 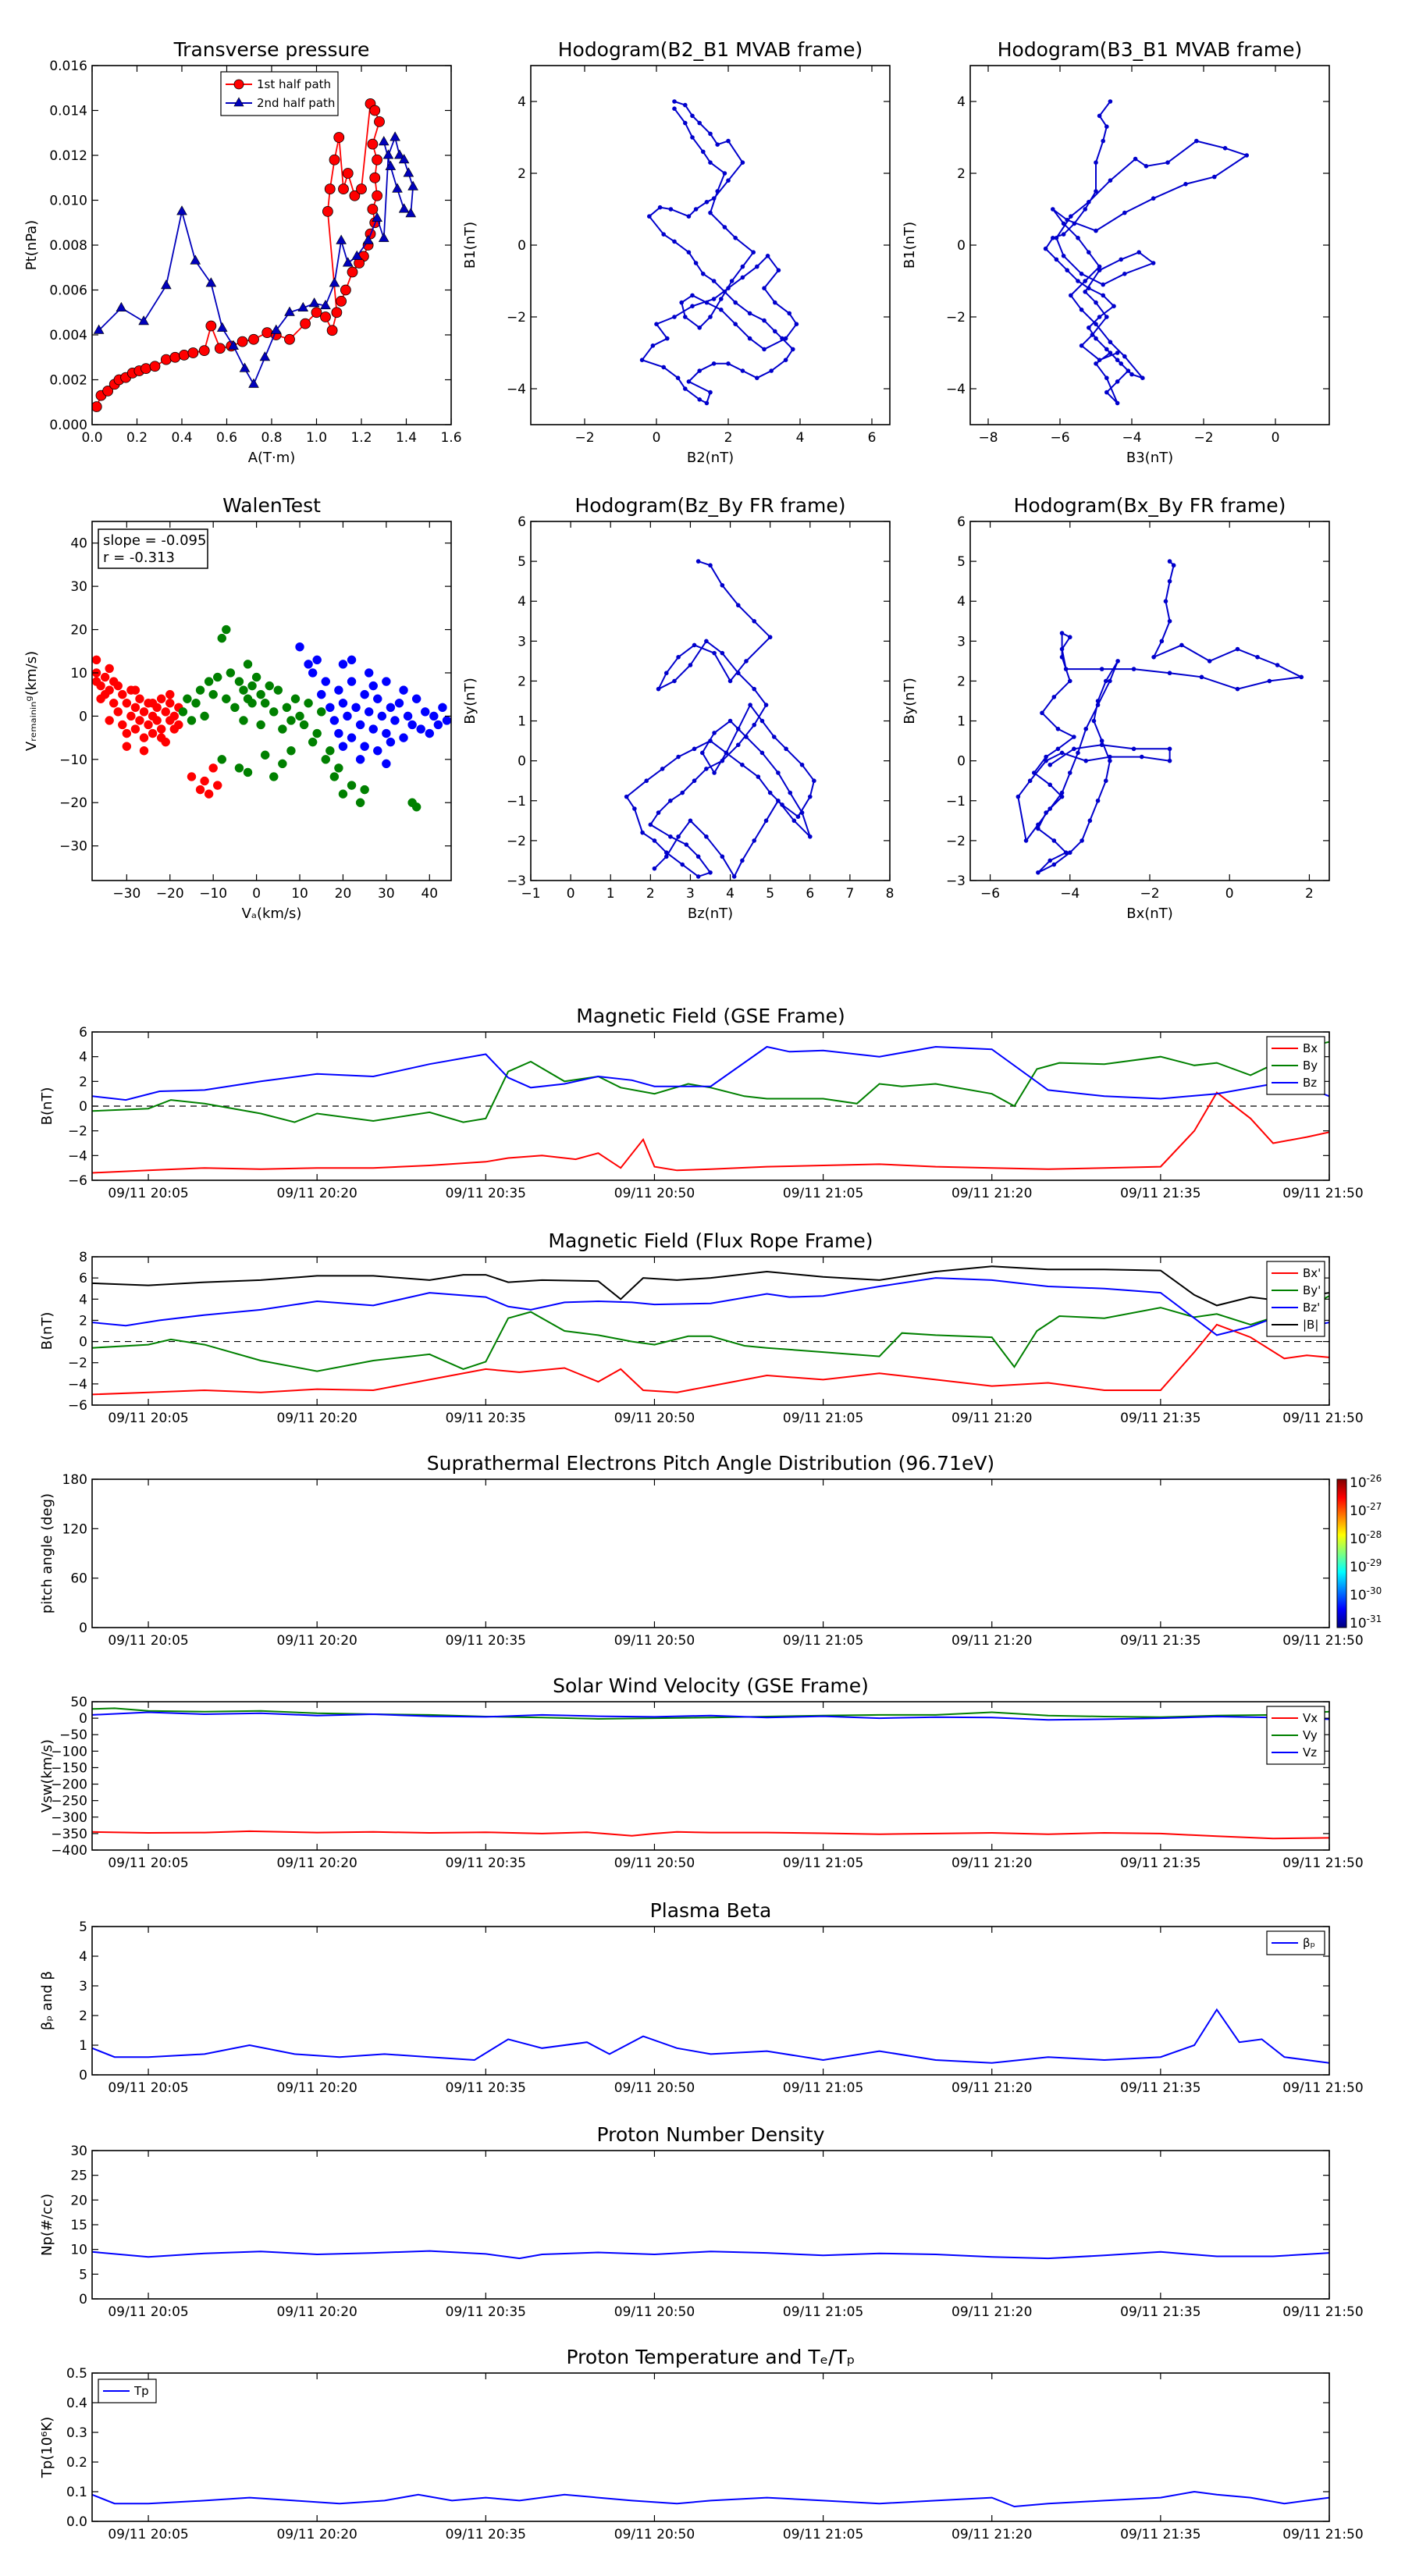 What do you see at coordinates (68, 111) in the screenshot?
I see `y-tick-label: 0.014` at bounding box center [68, 111].